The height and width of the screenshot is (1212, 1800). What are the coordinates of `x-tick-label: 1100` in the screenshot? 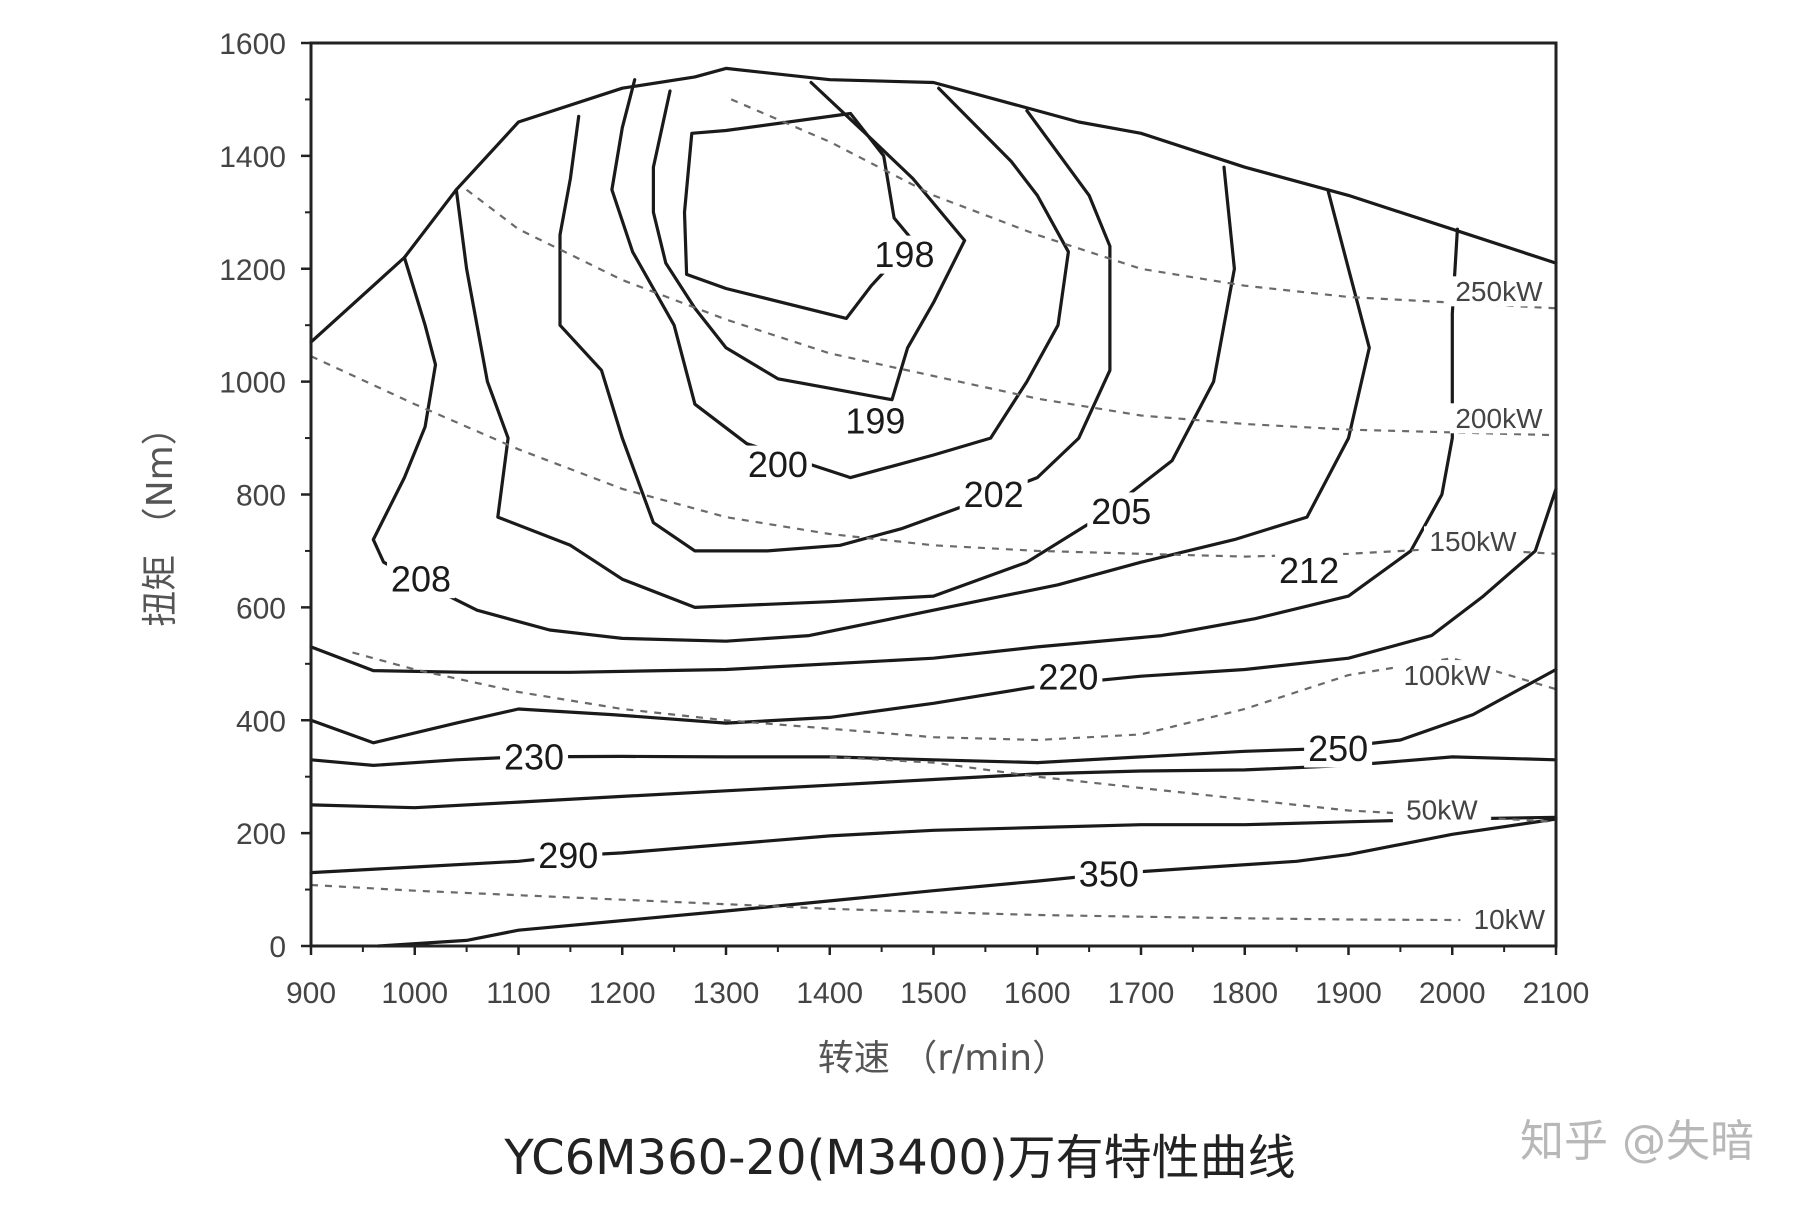 It's located at (518, 993).